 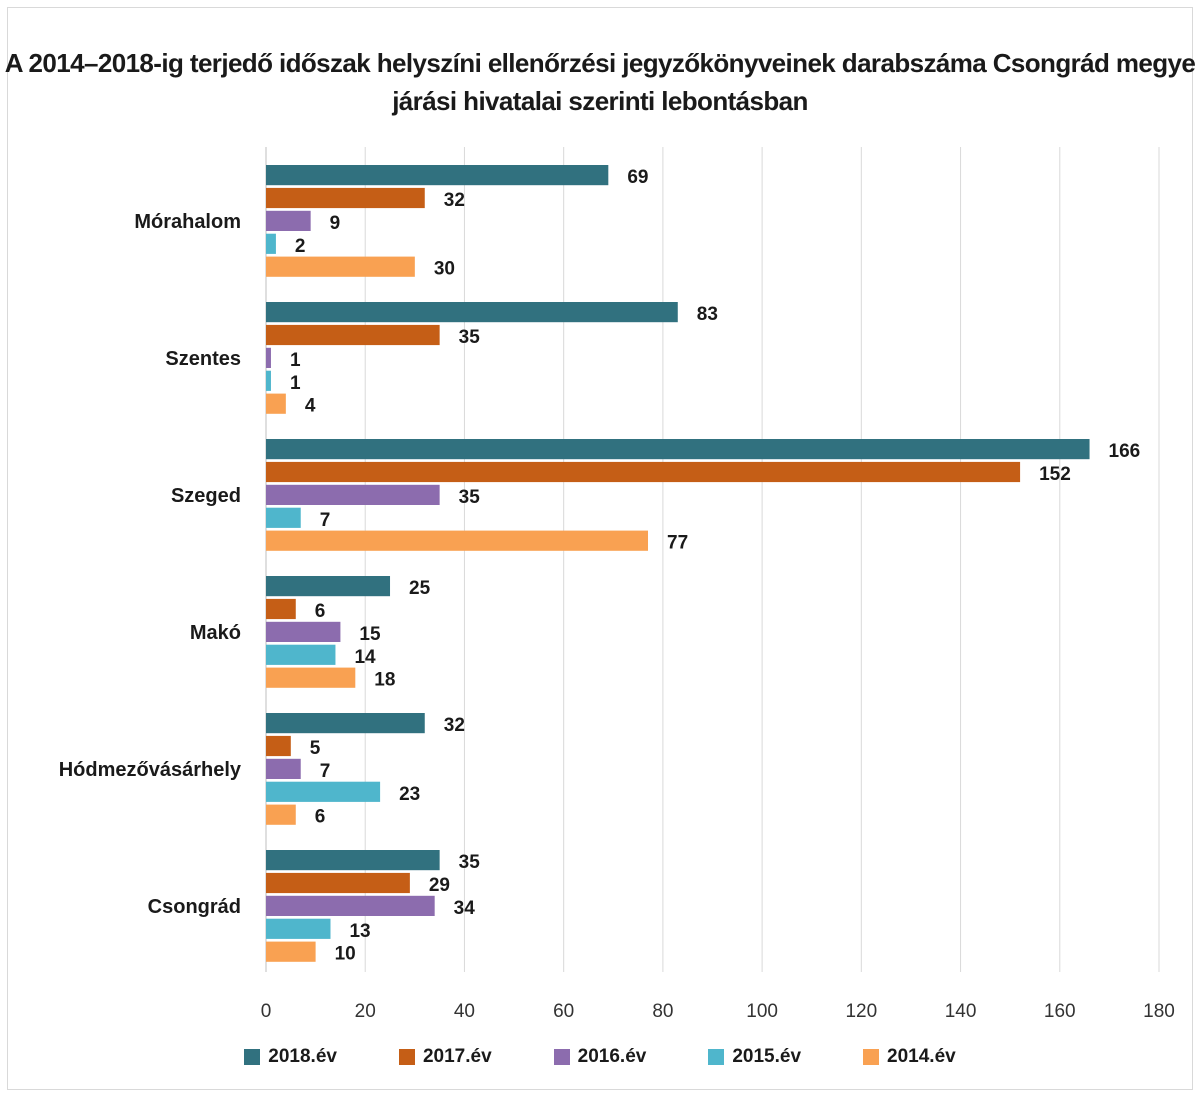 What do you see at coordinates (187, 222) in the screenshot?
I see `category-label: Mórahalom` at bounding box center [187, 222].